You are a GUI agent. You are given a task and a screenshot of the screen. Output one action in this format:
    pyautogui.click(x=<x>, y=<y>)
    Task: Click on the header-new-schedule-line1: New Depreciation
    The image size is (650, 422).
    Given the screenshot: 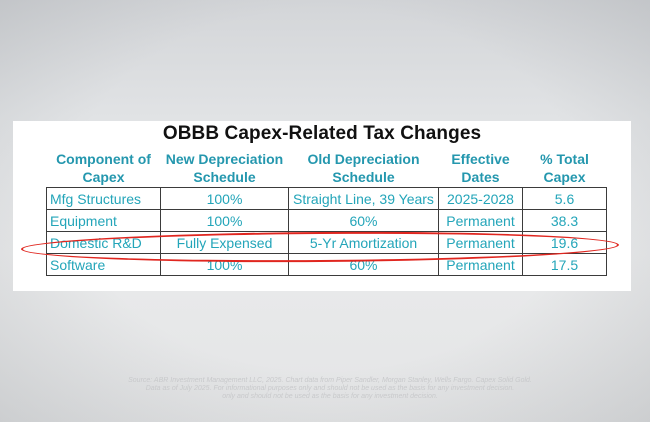 What is the action you would take?
    pyautogui.click(x=224, y=159)
    